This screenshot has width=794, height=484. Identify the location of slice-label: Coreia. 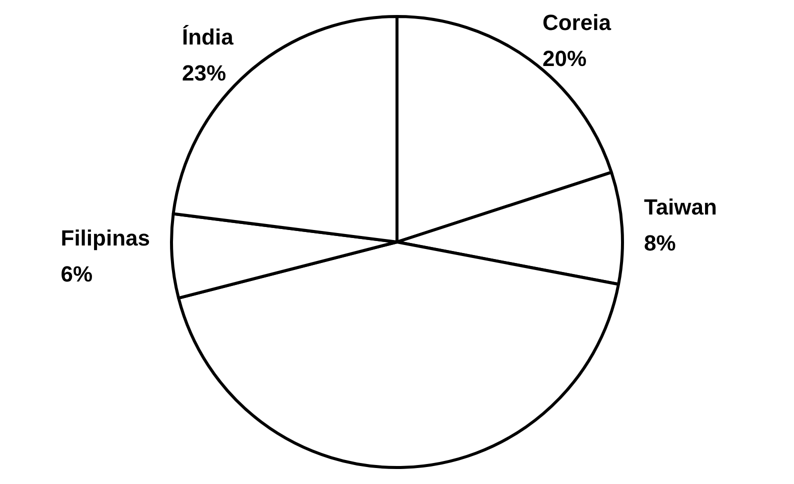
(577, 22).